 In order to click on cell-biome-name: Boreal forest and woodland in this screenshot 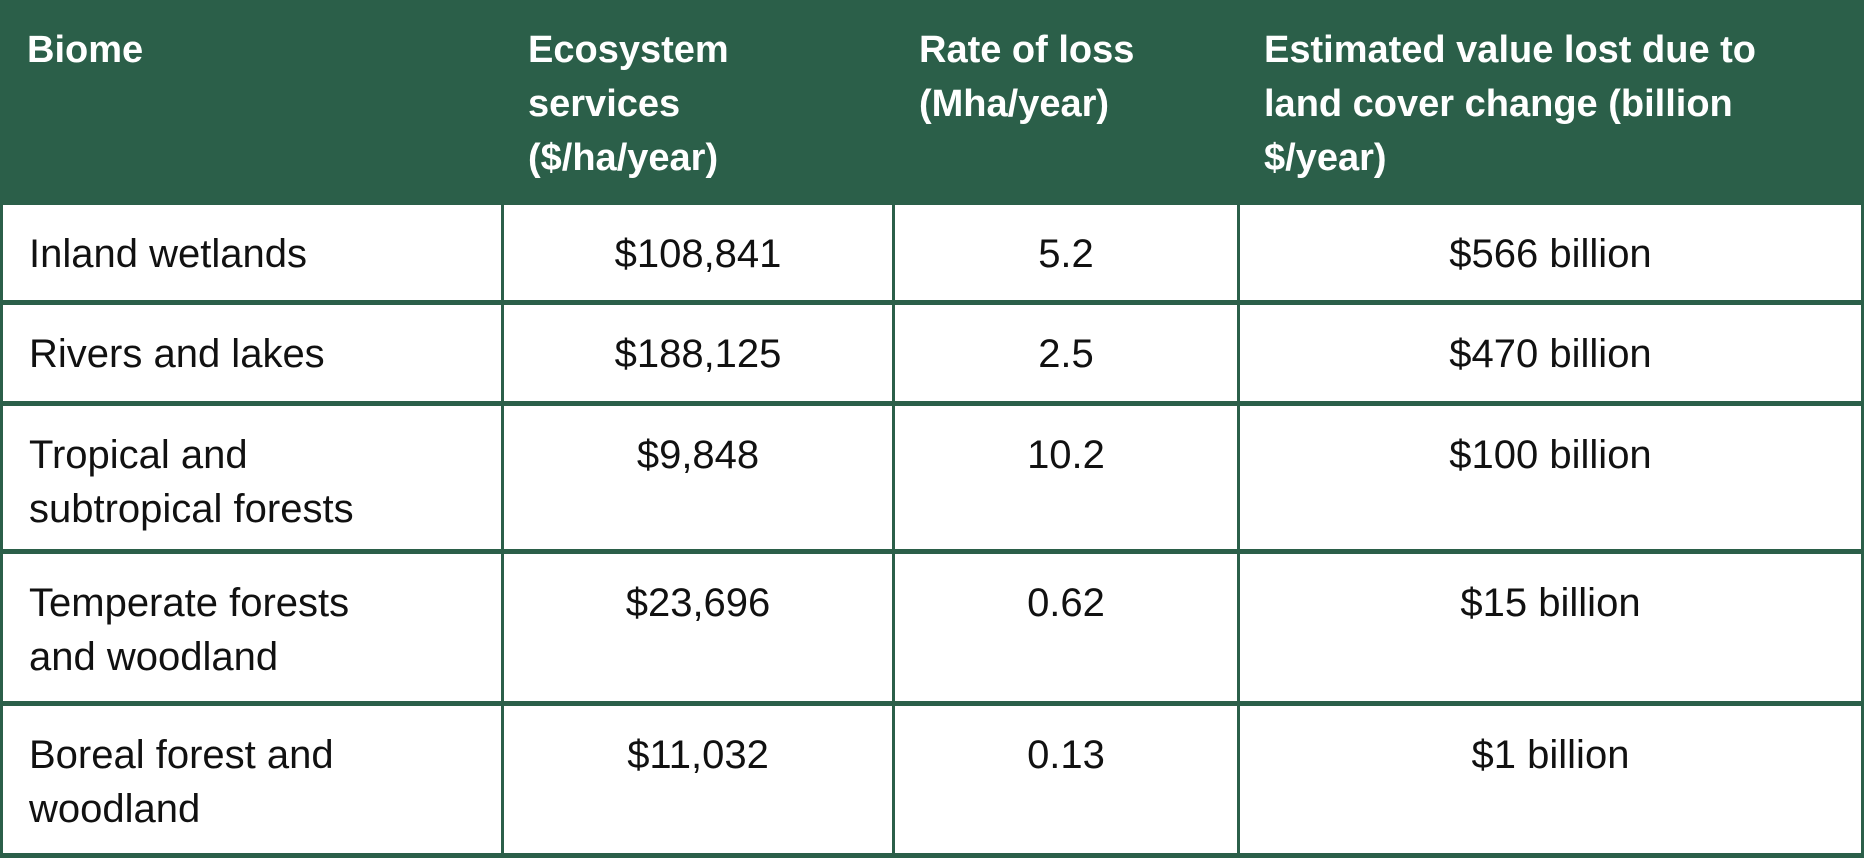, I will do `click(252, 779)`.